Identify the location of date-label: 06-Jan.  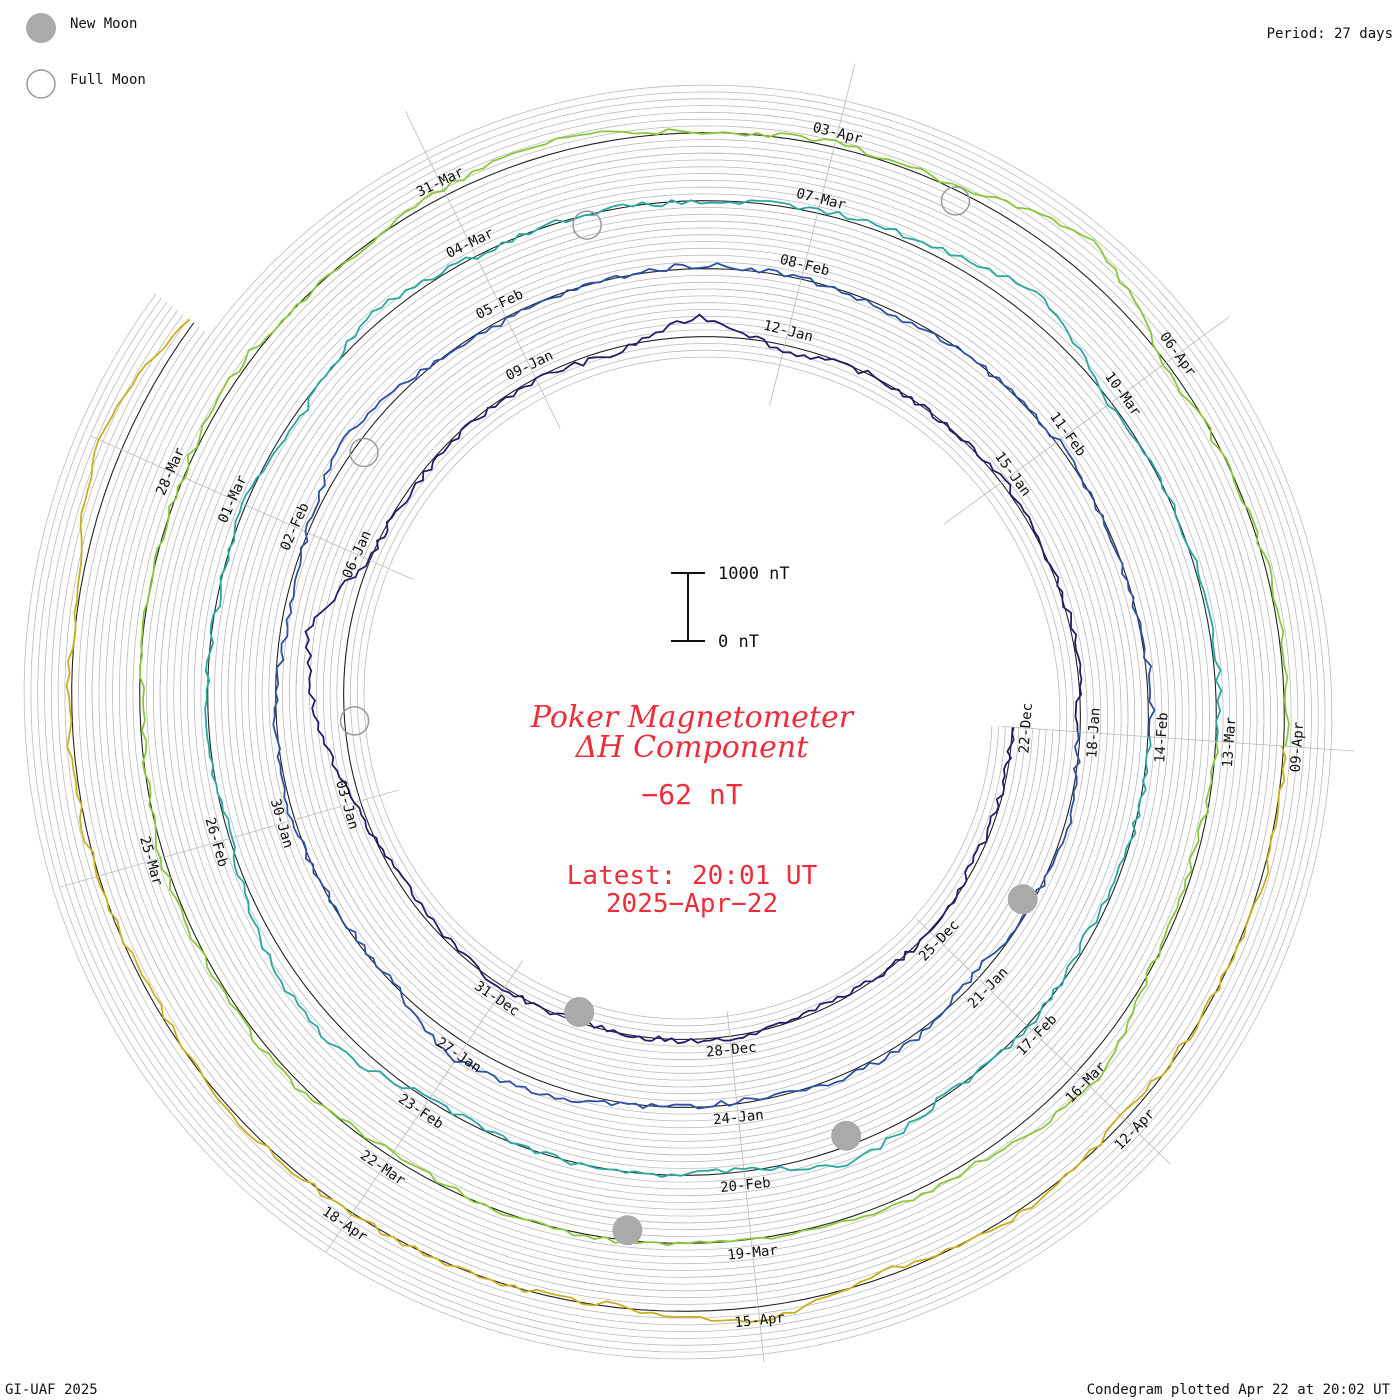
(357, 554).